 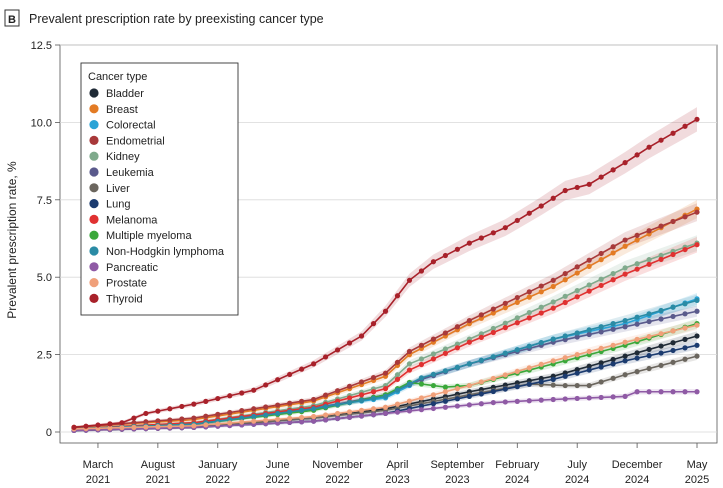 What do you see at coordinates (577, 480) in the screenshot?
I see `x-tick-label-year: 2024` at bounding box center [577, 480].